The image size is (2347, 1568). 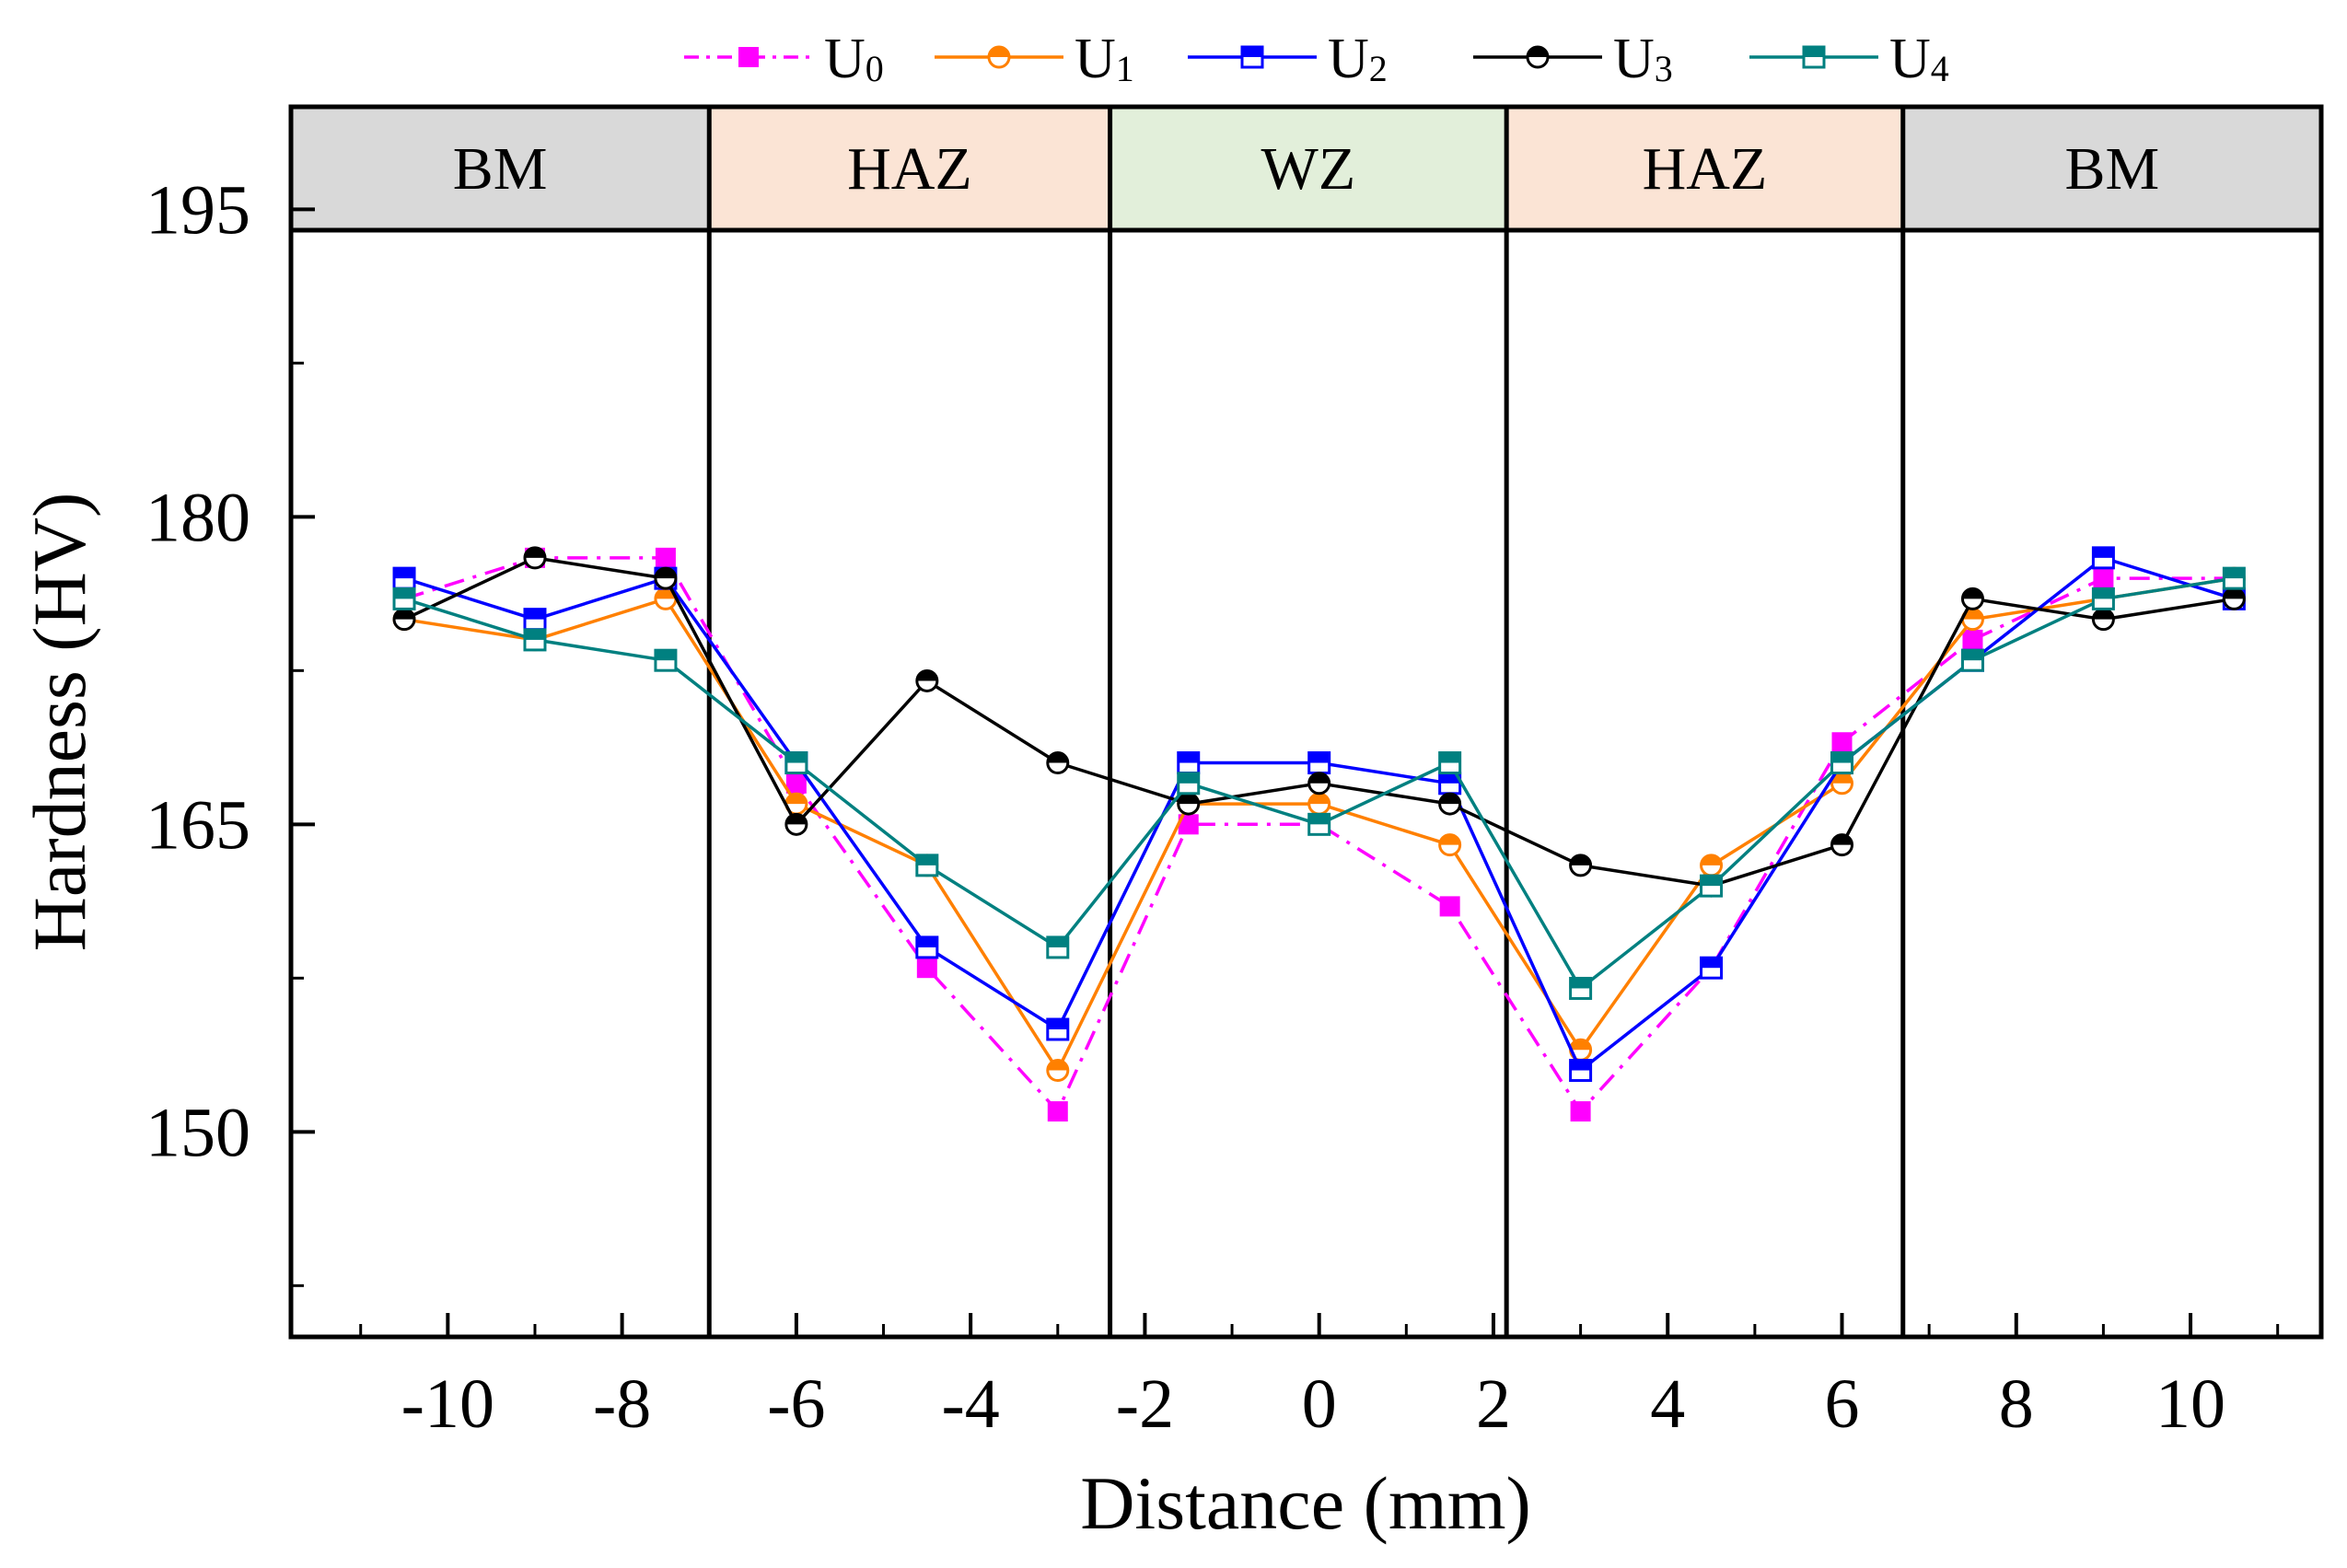 I want to click on legend-label: U3, so click(x=1643, y=59).